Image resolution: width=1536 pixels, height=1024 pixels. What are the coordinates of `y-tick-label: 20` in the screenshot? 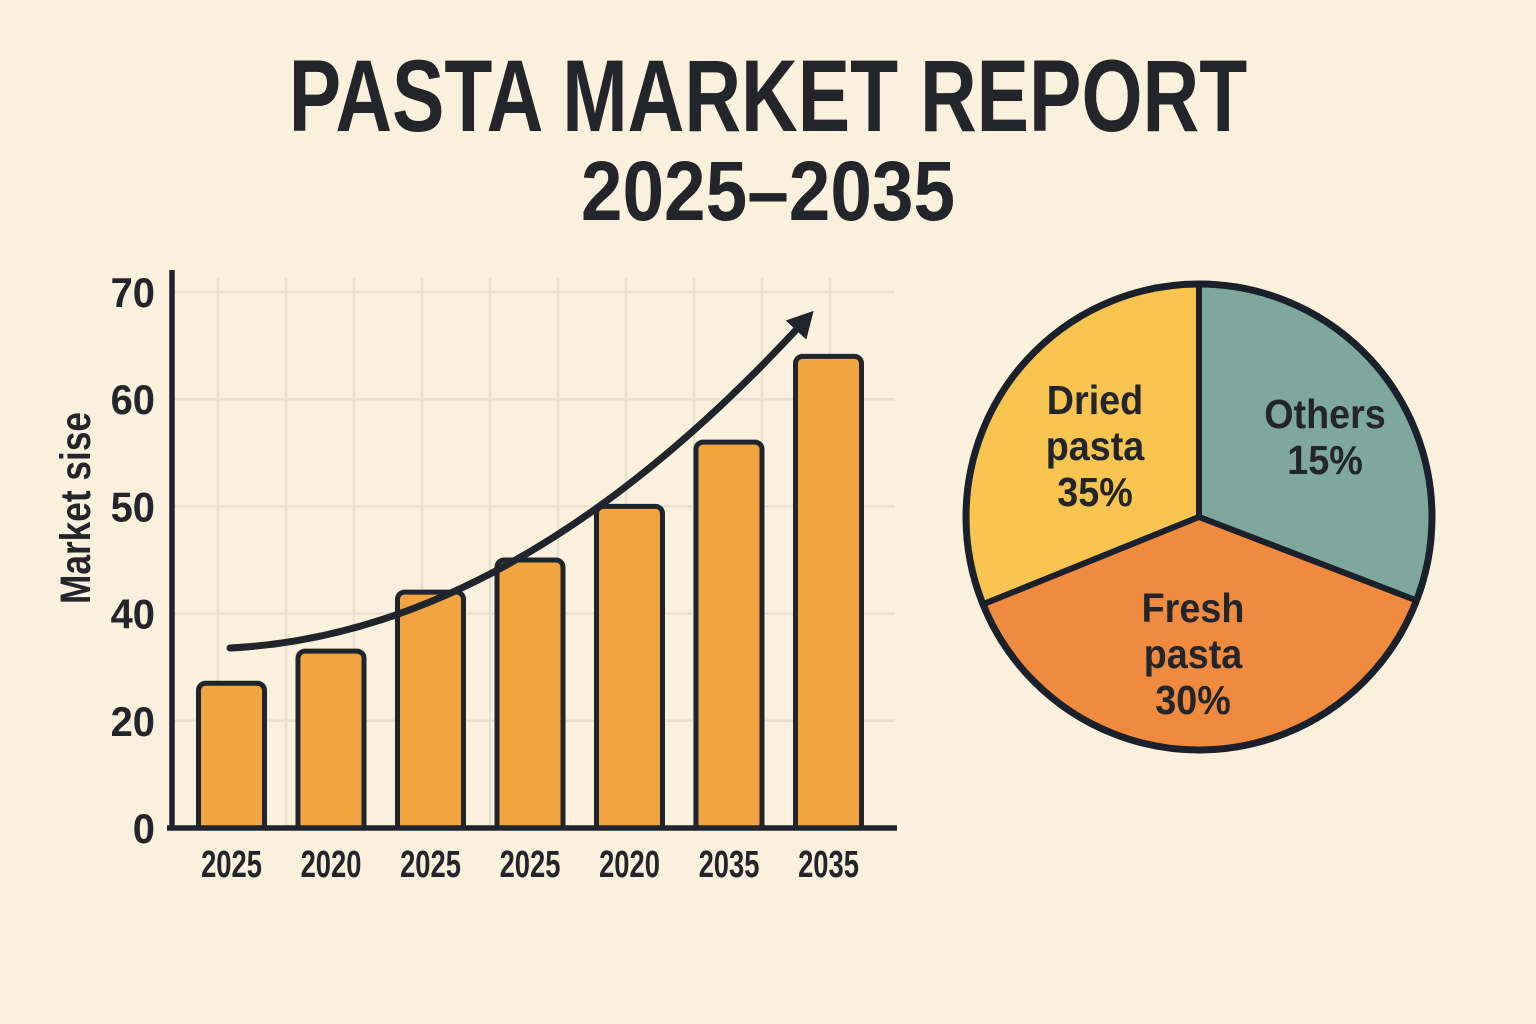 It's located at (133, 721).